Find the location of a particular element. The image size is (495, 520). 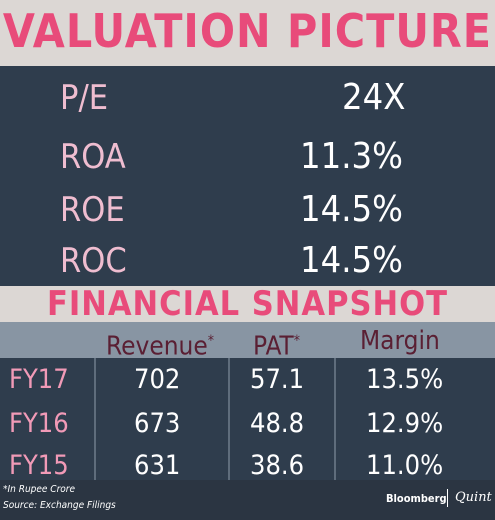

pat-footnote-marker: * is located at coordinates (296, 341).